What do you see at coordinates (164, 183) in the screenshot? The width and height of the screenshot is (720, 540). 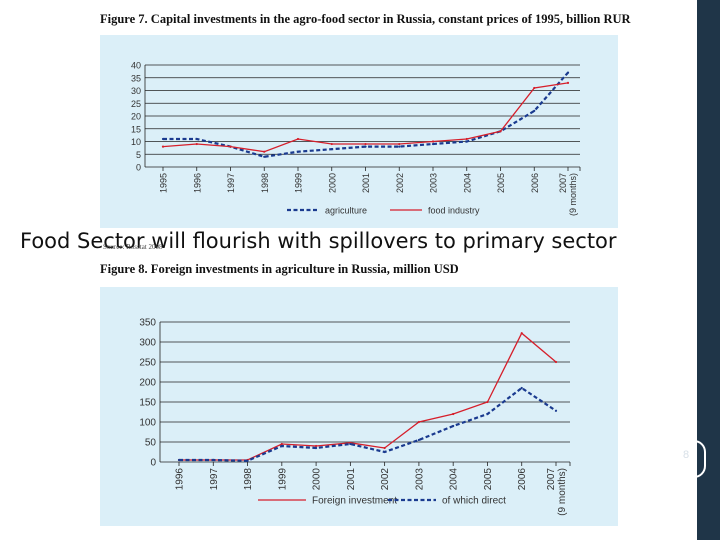 I see `x-tick-label: 1995` at bounding box center [164, 183].